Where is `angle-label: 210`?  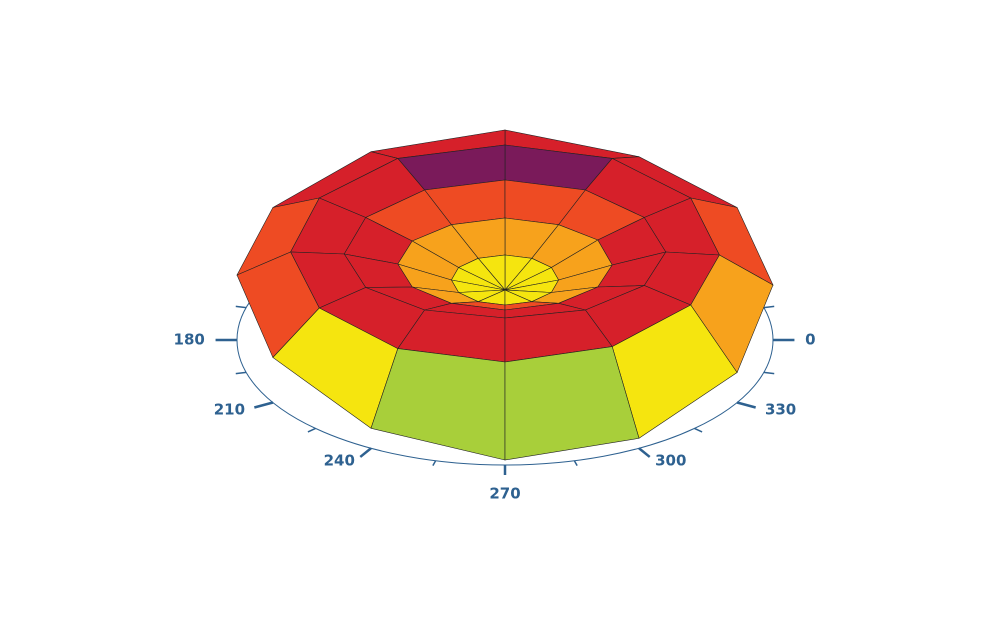 angle-label: 210 is located at coordinates (229, 410).